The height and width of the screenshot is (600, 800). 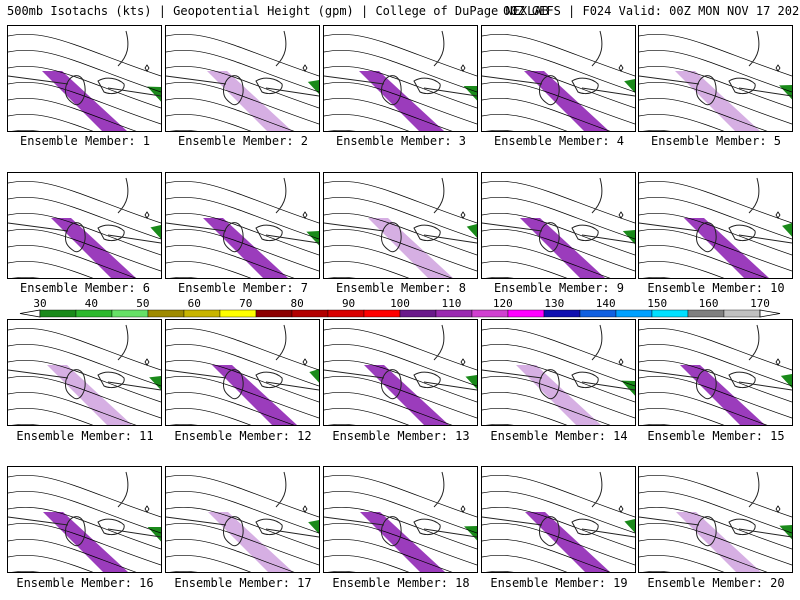 I want to click on ensemble-member-label: Ensemble Member: 16, so click(x=85, y=583).